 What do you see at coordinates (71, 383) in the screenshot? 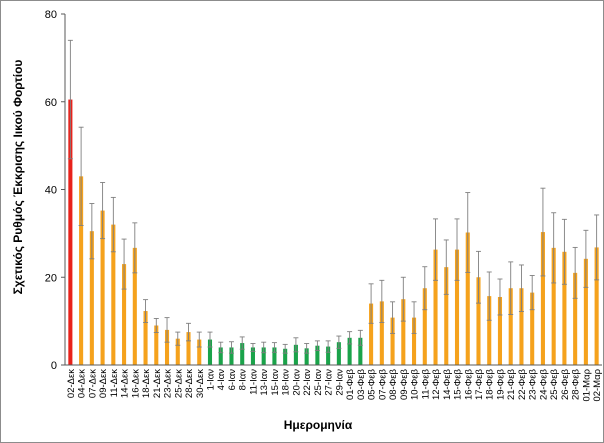
I see `x-tick-label: 02-Δεκ` at bounding box center [71, 383].